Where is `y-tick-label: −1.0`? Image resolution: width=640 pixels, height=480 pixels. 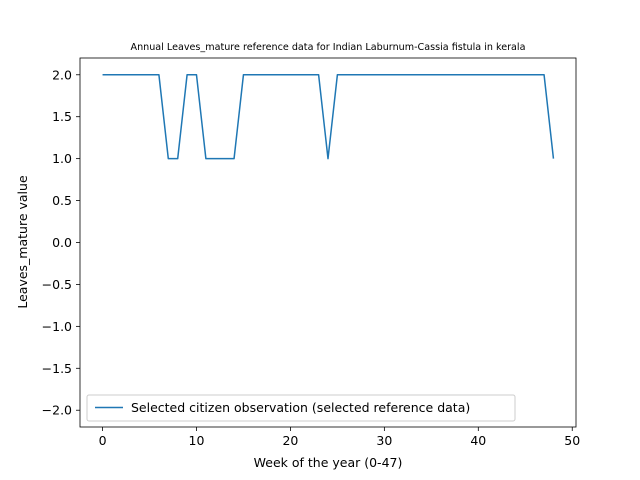 y-tick-label: −1.0 is located at coordinates (57, 326).